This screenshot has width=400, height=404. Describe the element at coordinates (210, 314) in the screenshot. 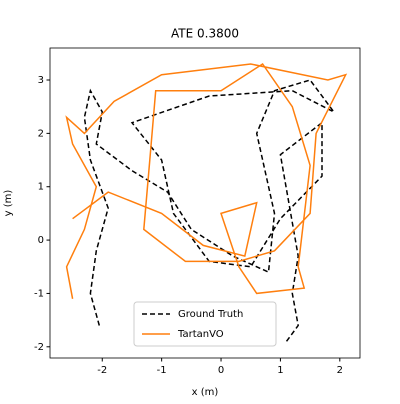

I see `legend-label: Ground Truth` at that location.